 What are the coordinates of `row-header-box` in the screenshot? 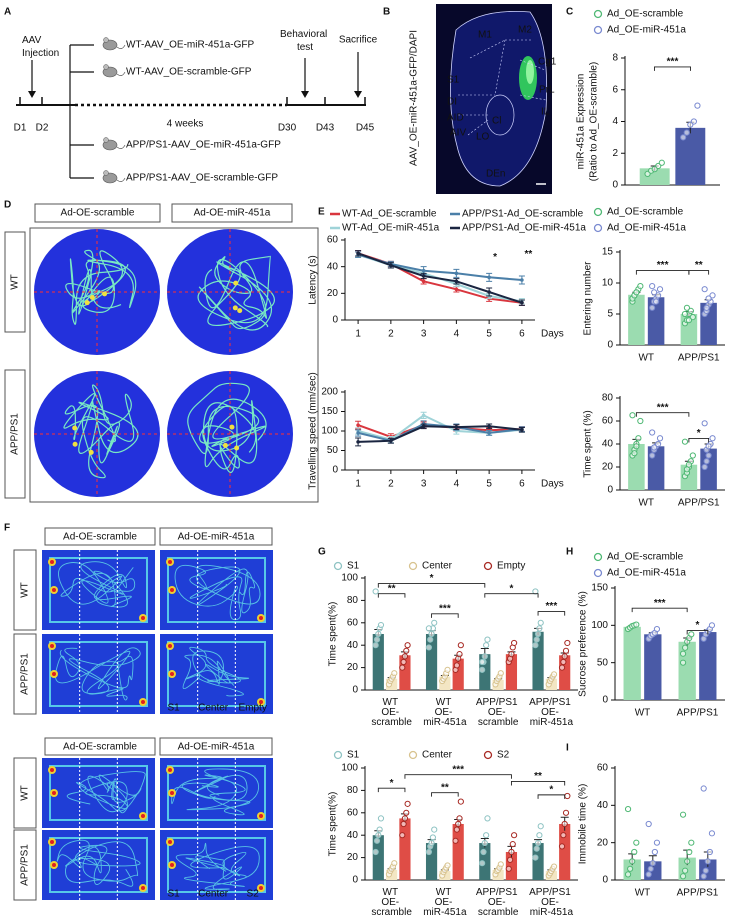 It's located at (25, 674).